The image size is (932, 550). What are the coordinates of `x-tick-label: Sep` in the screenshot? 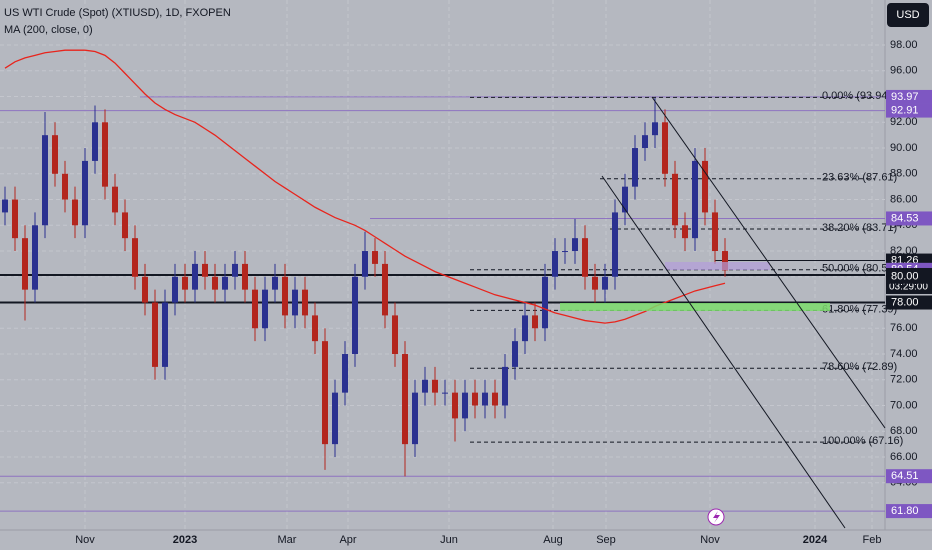 It's located at (606, 540).